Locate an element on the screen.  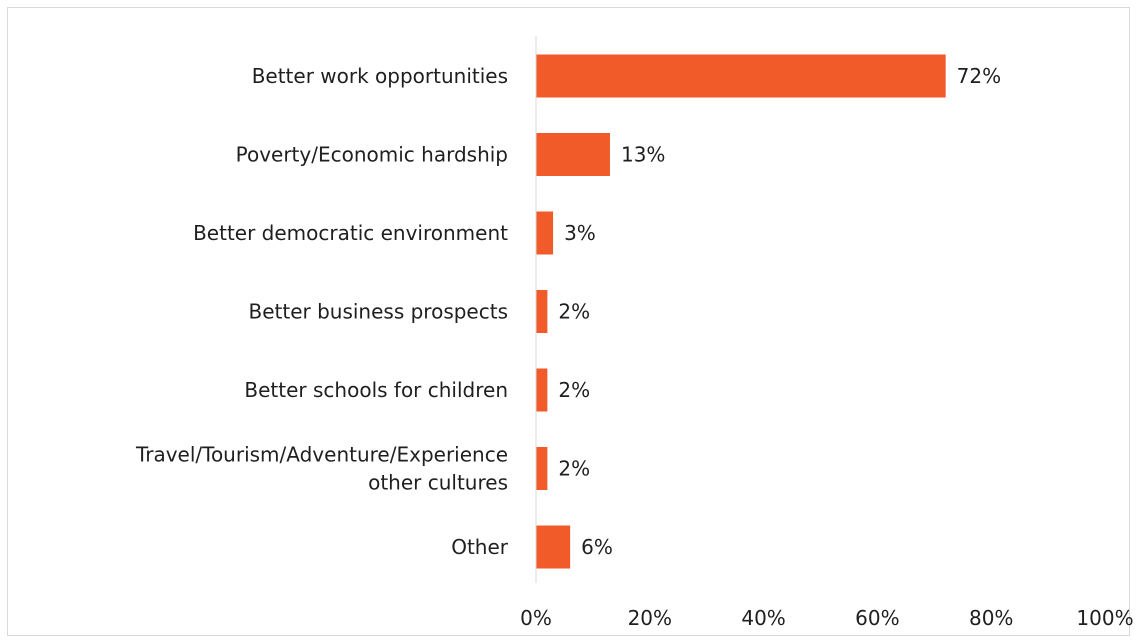
value-label-6: 6% is located at coordinates (597, 547).